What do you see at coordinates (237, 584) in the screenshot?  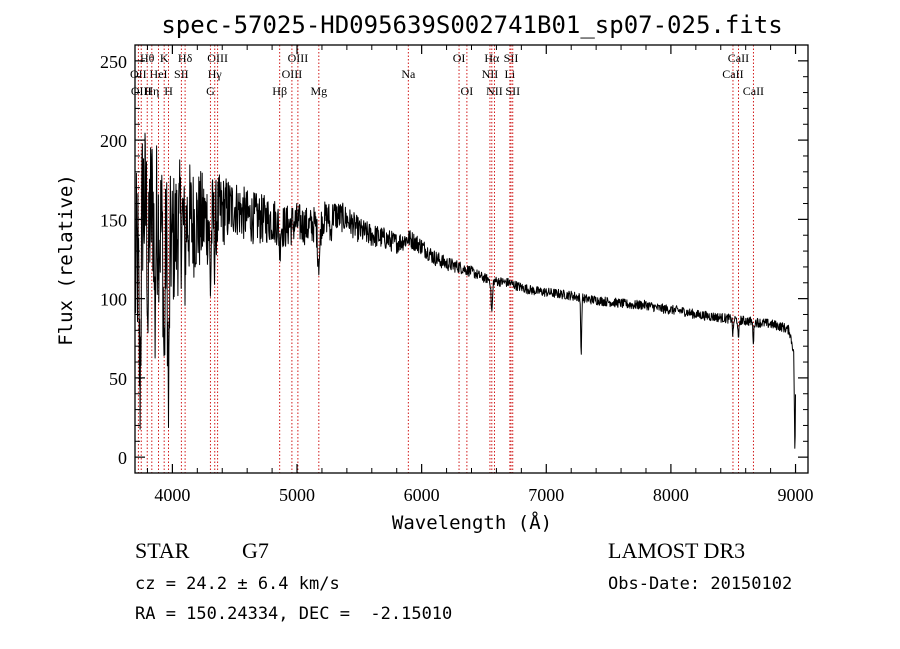 I see `redshift-velocity: cz = 24.2 ± 6.4 km/s` at bounding box center [237, 584].